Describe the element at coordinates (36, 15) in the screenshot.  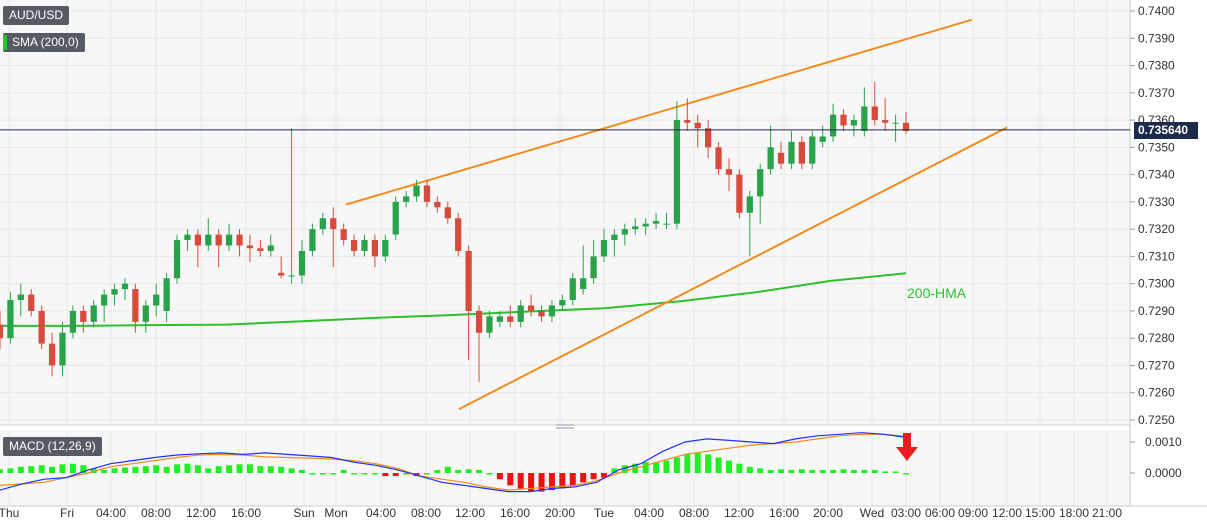
I see `symbol-label: AUD/USD` at that location.